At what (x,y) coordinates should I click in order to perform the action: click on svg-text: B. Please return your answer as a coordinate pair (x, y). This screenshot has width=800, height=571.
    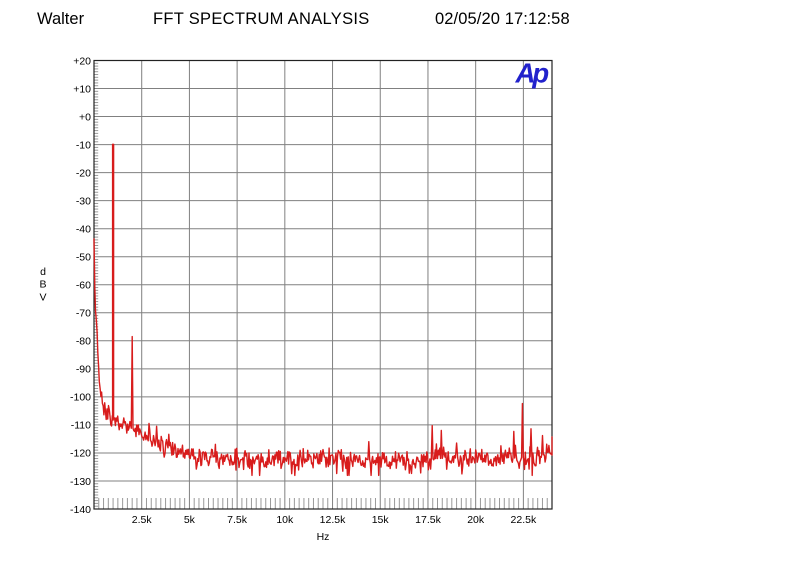
    Looking at the image, I should click on (42, 285).